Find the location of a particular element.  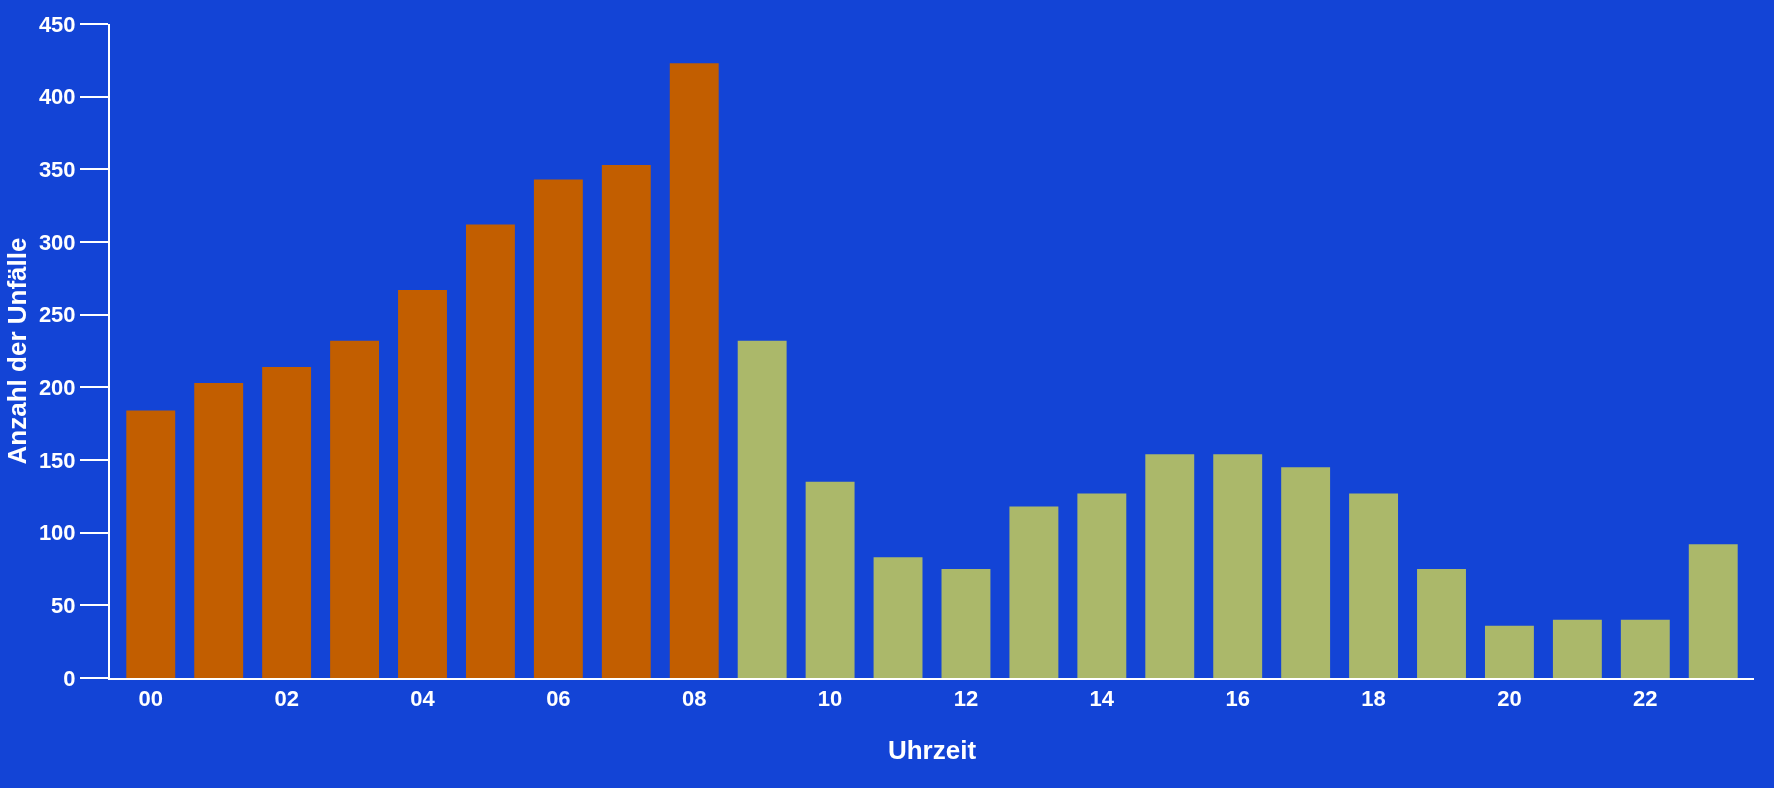

y-tick-label: 300 is located at coordinates (57, 242).